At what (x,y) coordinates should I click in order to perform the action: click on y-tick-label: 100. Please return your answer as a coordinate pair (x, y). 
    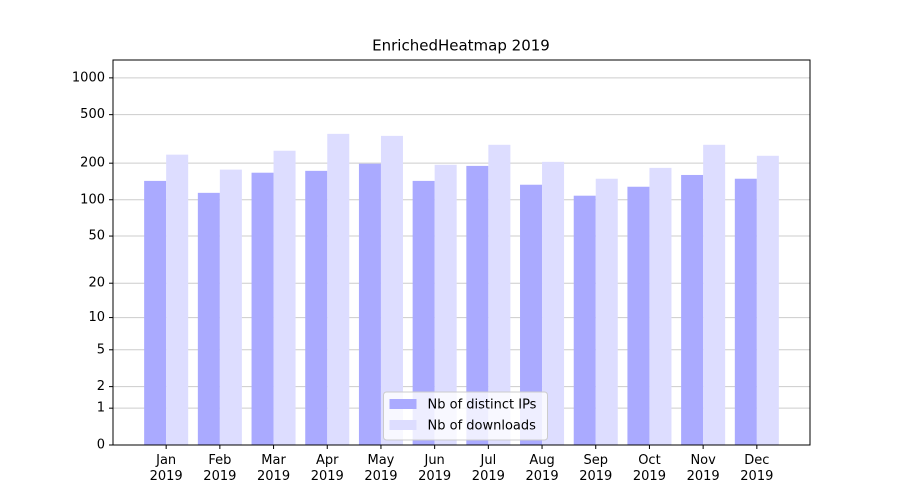
    Looking at the image, I should click on (92, 199).